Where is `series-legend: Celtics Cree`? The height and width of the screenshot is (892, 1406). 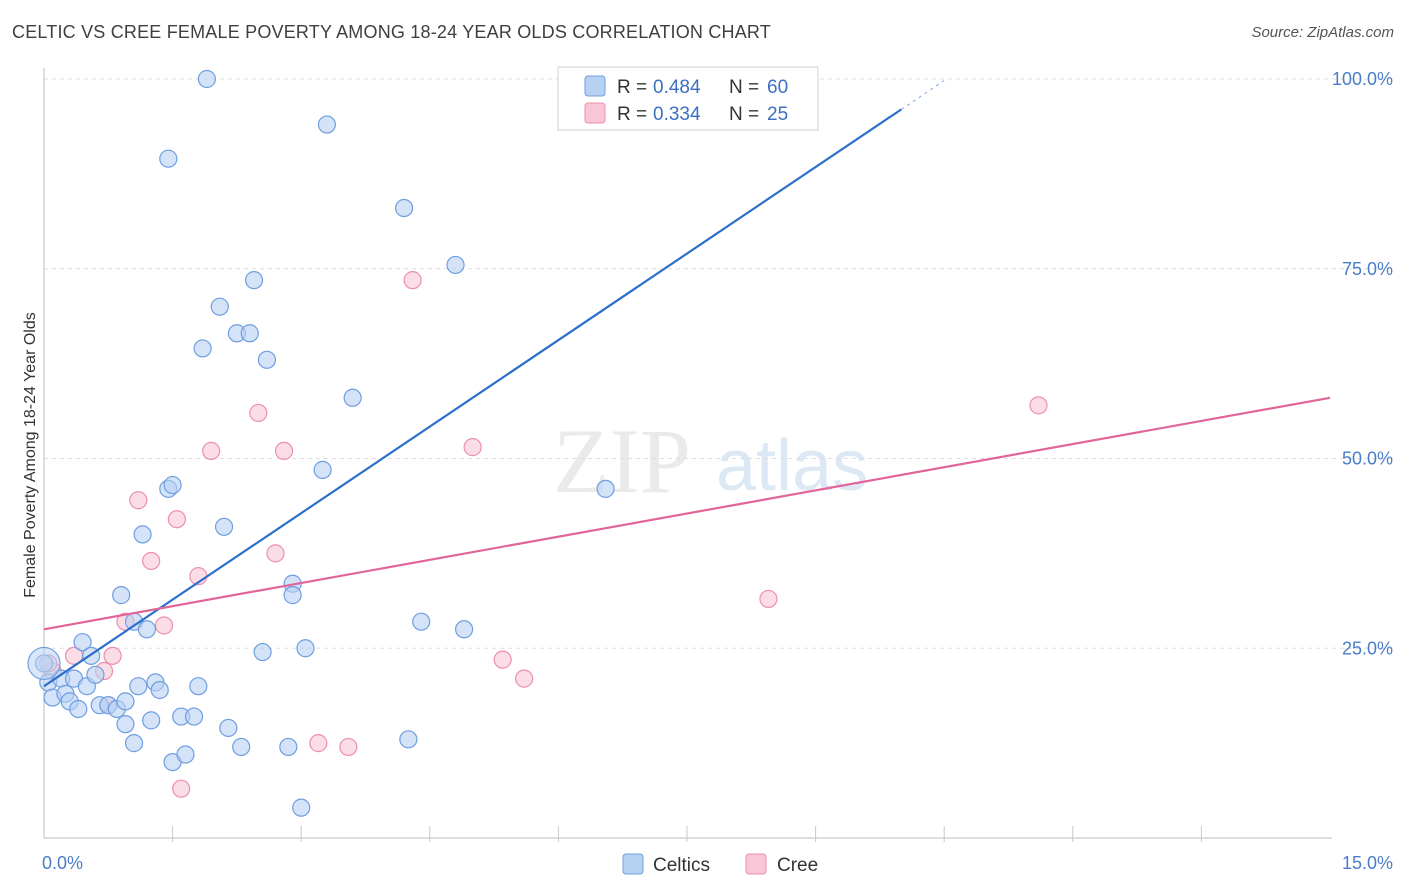
series-legend: Celtics Cree is located at coordinates (720, 864).